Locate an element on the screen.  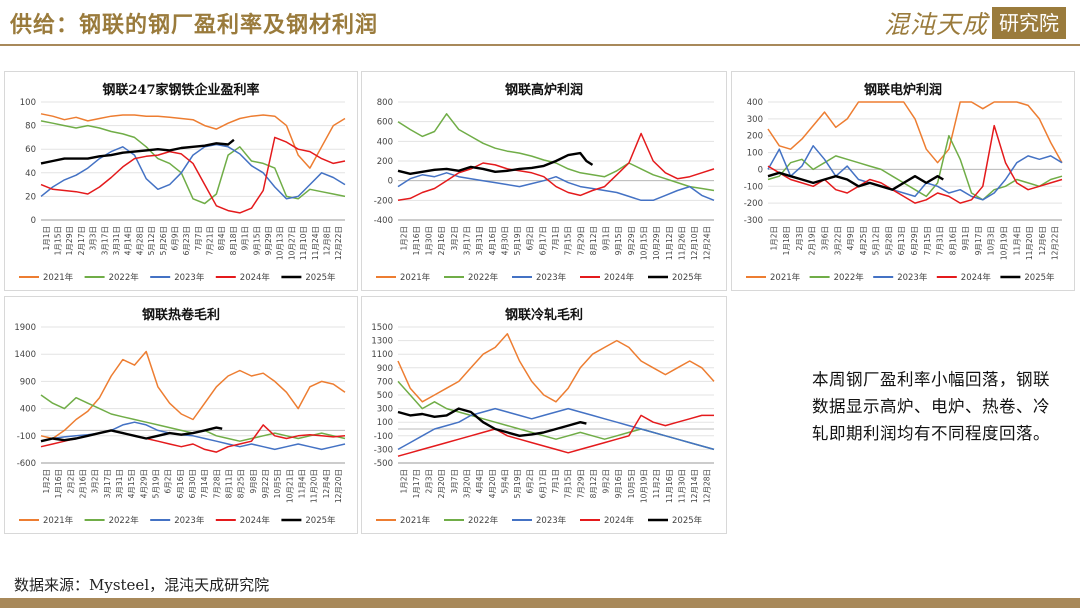
legend-label: 2023年 is located at coordinates (912, 277).